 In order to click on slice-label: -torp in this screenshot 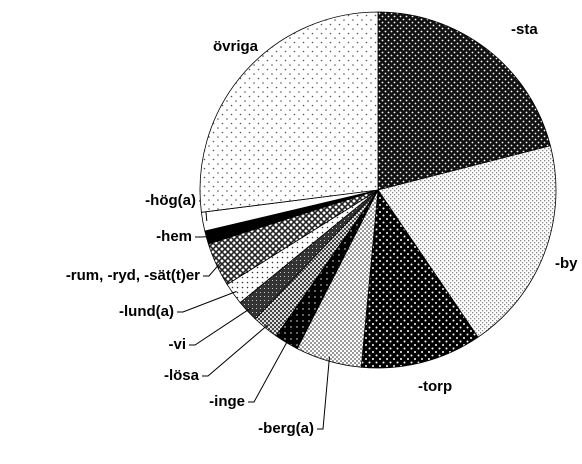, I will do `click(435, 386)`.